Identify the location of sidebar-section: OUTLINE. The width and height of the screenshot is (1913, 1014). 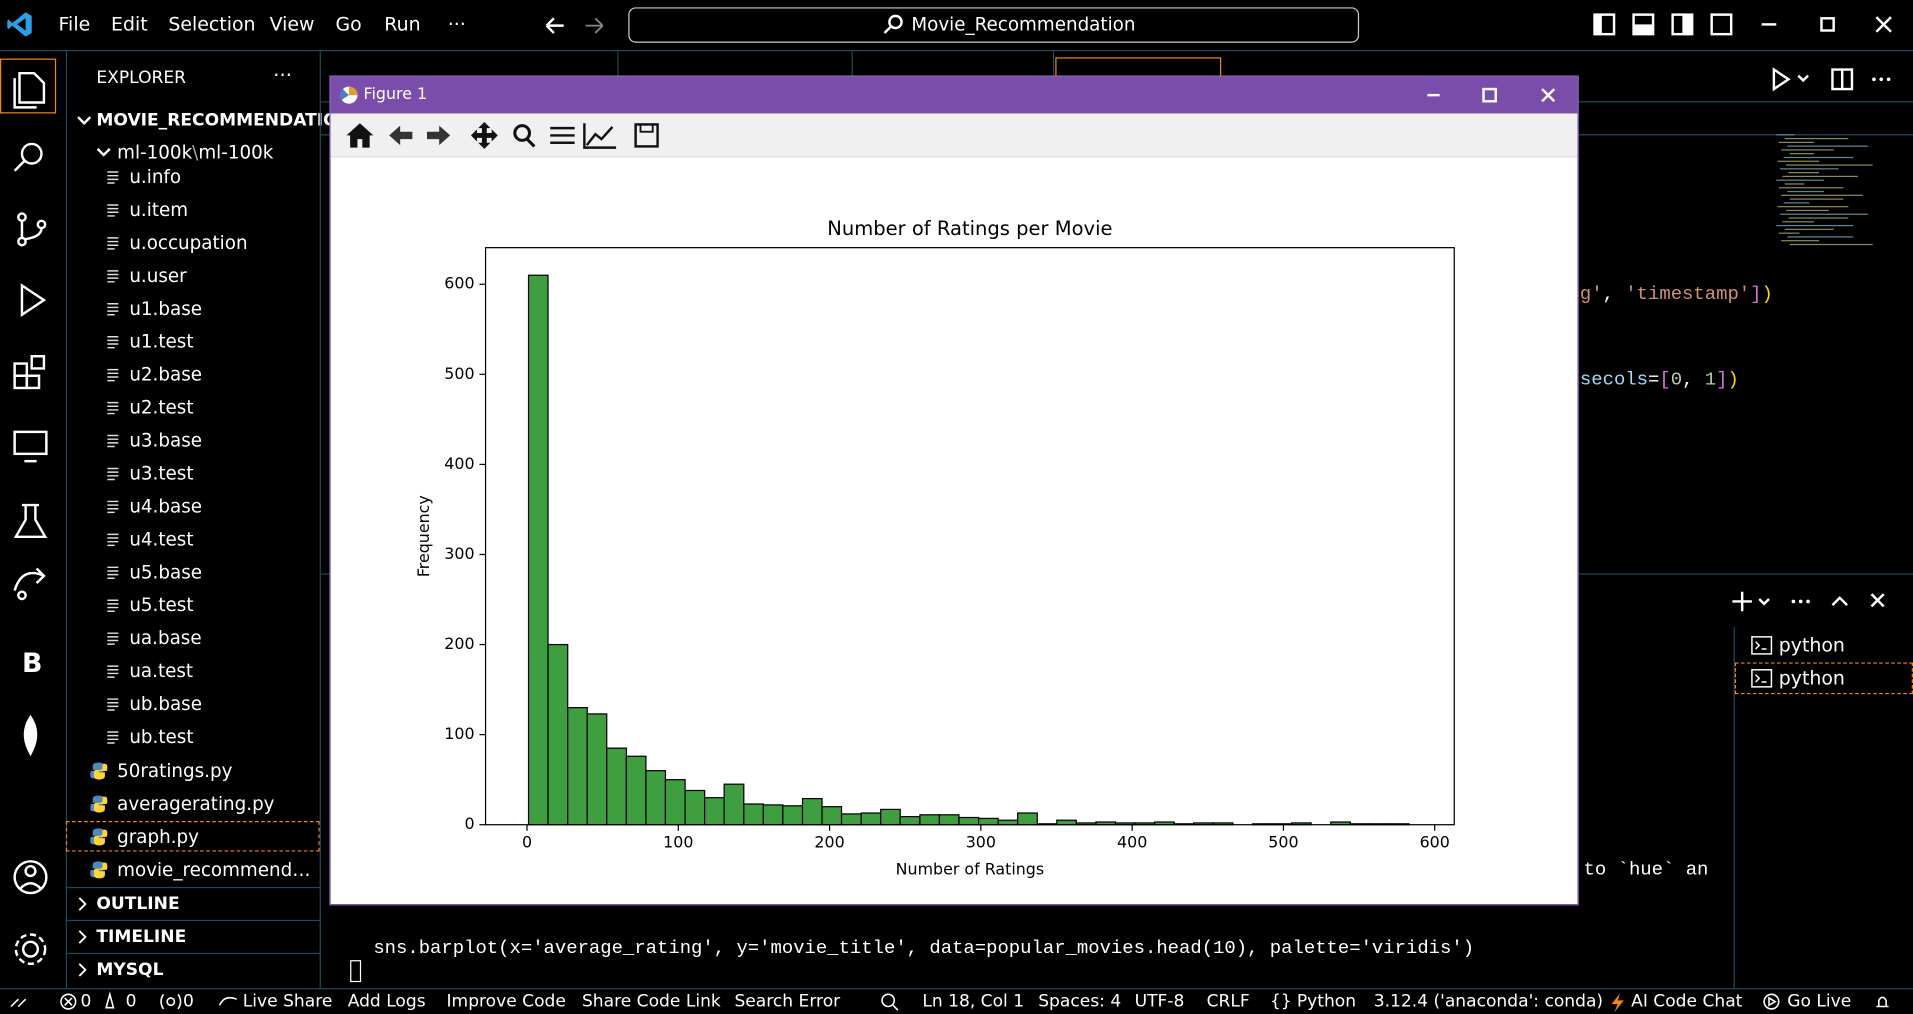
(138, 904).